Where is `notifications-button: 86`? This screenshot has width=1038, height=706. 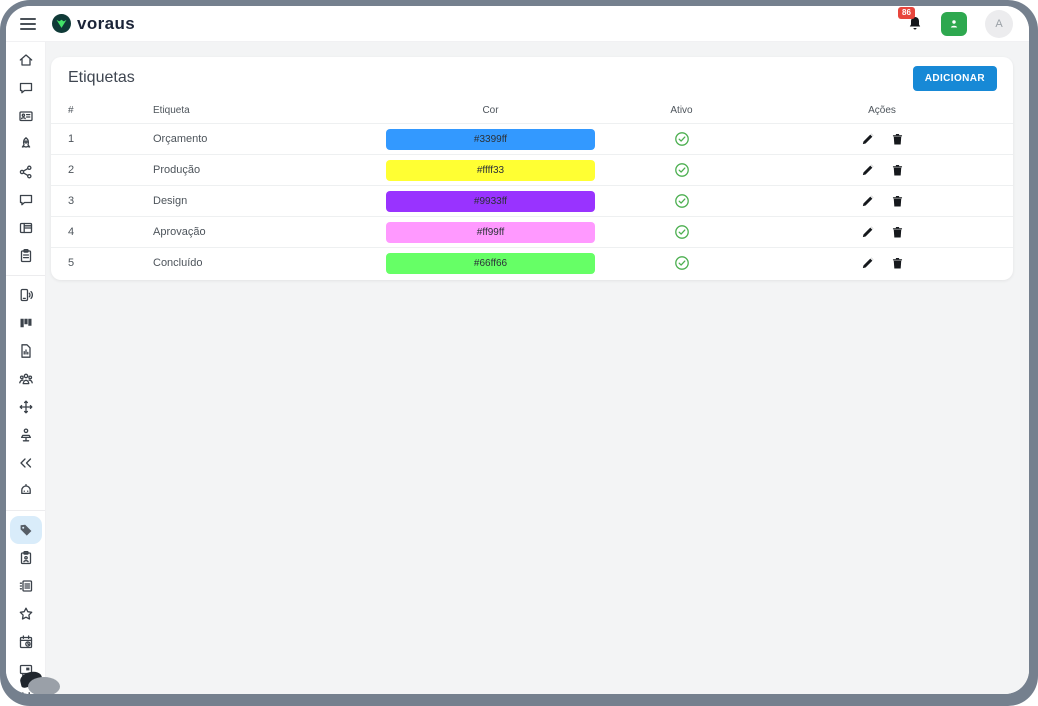
notifications-button: 86 is located at coordinates (910, 19).